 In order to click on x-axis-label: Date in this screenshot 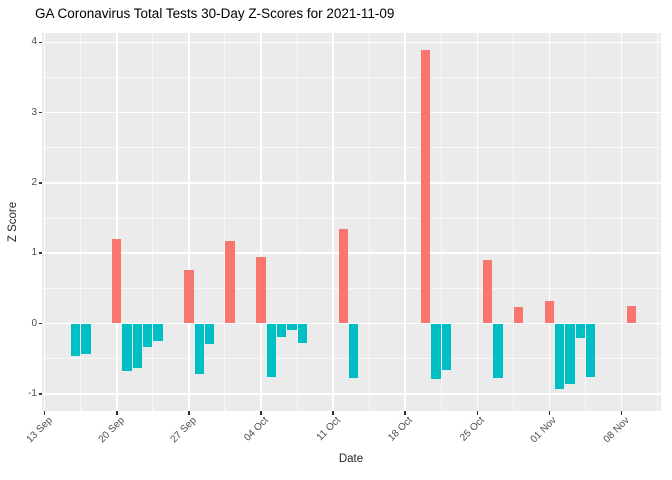, I will do `click(351, 459)`.